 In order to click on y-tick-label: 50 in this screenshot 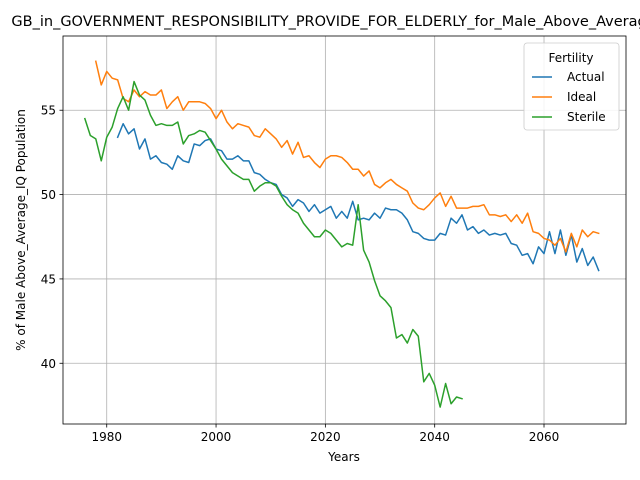, I will do `click(48, 195)`.